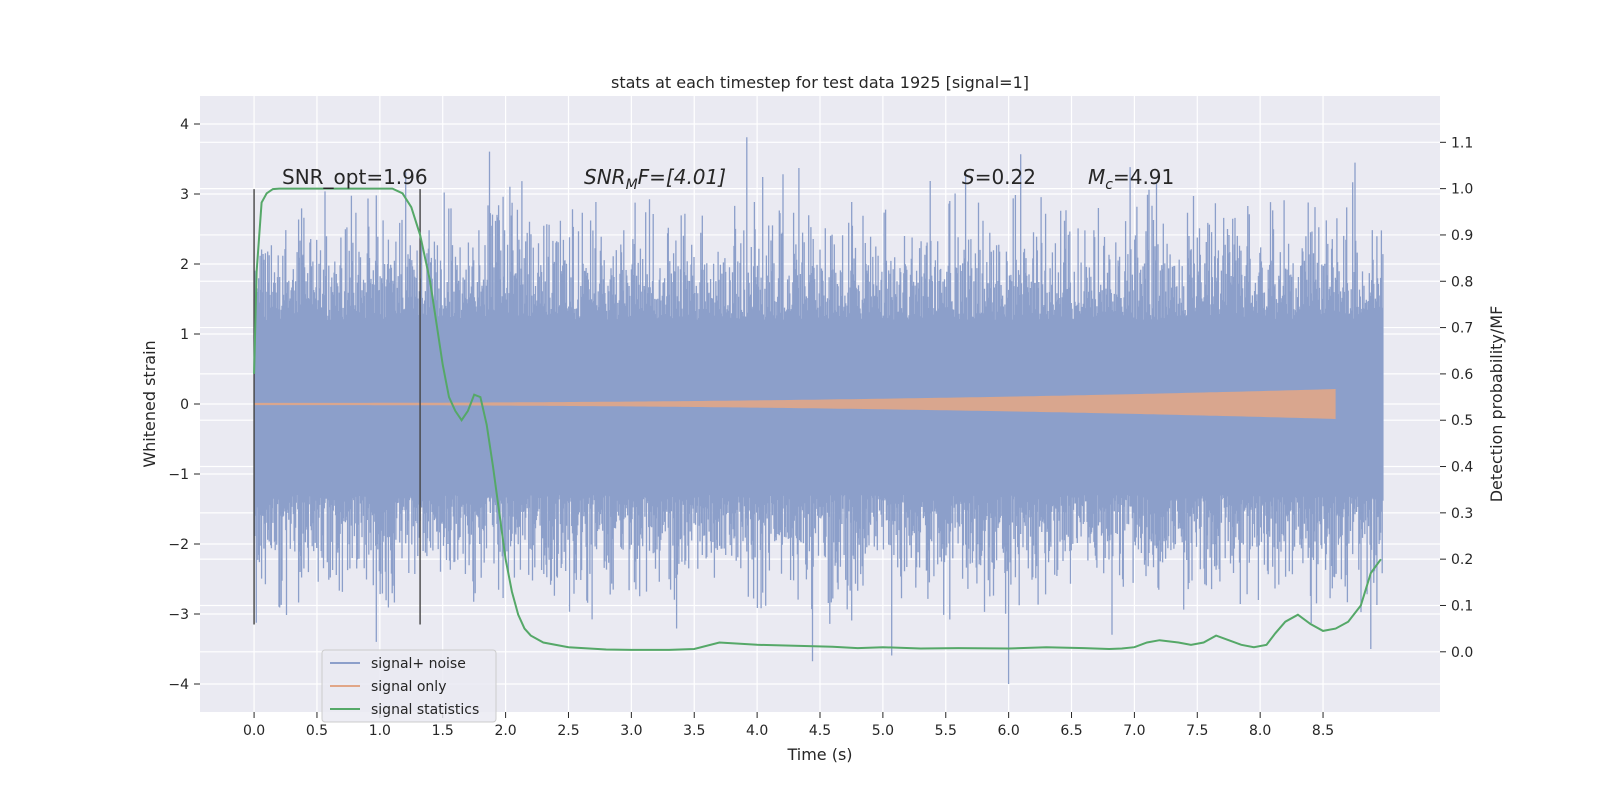 This screenshot has height=800, width=1600. What do you see at coordinates (946, 731) in the screenshot?
I see `x-tick-label: 5.5` at bounding box center [946, 731].